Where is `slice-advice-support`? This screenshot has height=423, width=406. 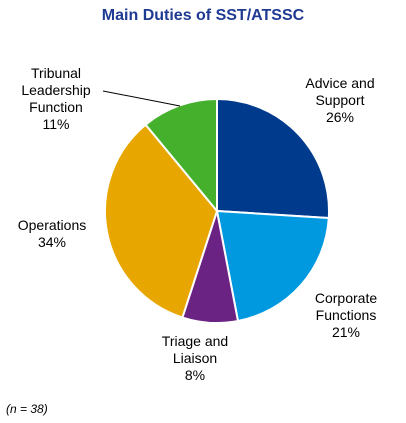
slice-advice-support is located at coordinates (273, 158).